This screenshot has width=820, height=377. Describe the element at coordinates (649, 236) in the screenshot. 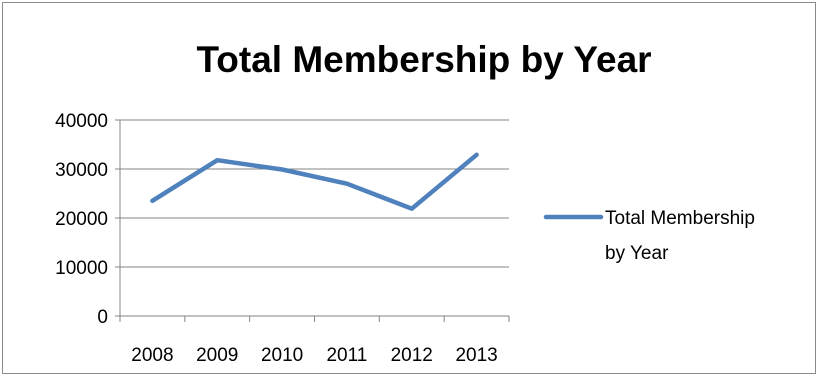

I see `legend: Total Membership by Year` at that location.